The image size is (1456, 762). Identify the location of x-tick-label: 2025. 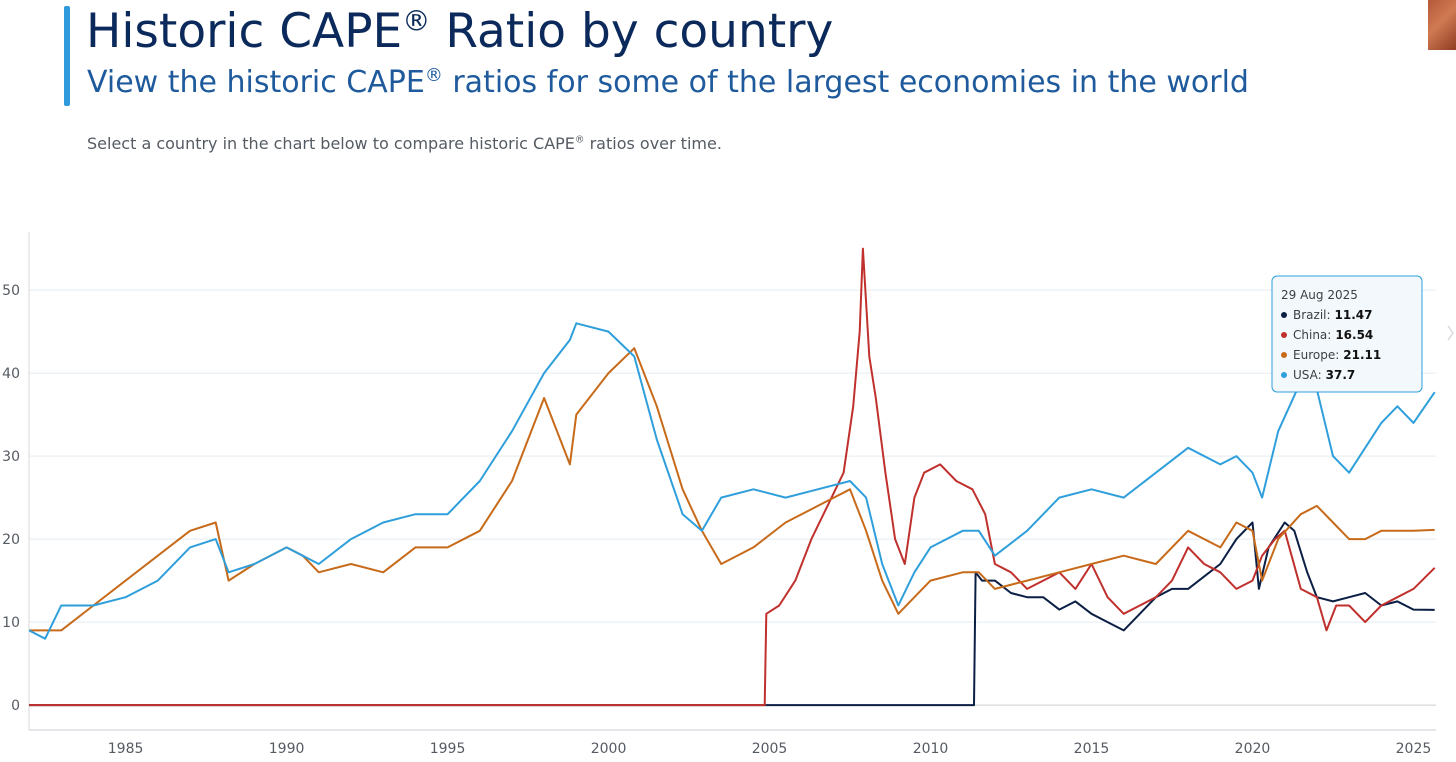
(1414, 749).